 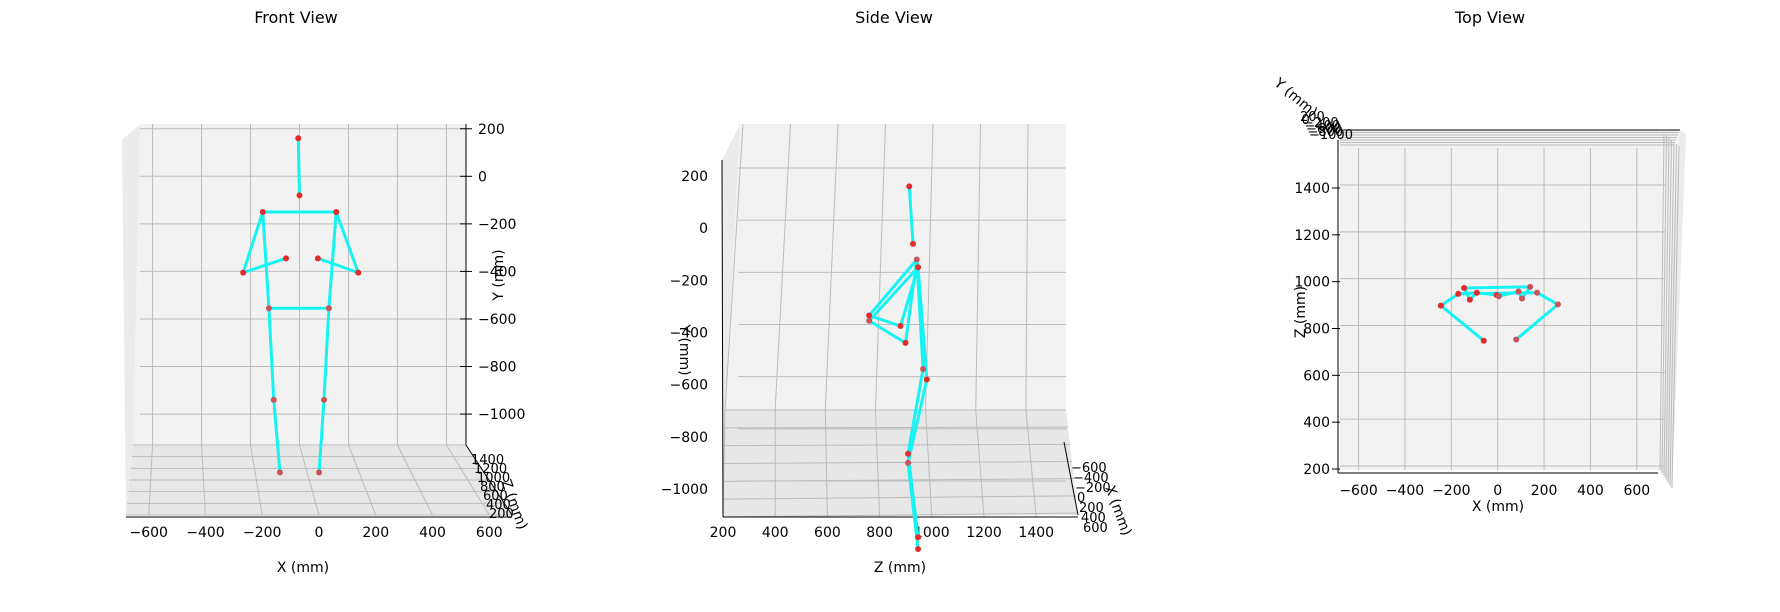 What do you see at coordinates (1312, 236) in the screenshot?
I see `top-z-tick: 1200` at bounding box center [1312, 236].